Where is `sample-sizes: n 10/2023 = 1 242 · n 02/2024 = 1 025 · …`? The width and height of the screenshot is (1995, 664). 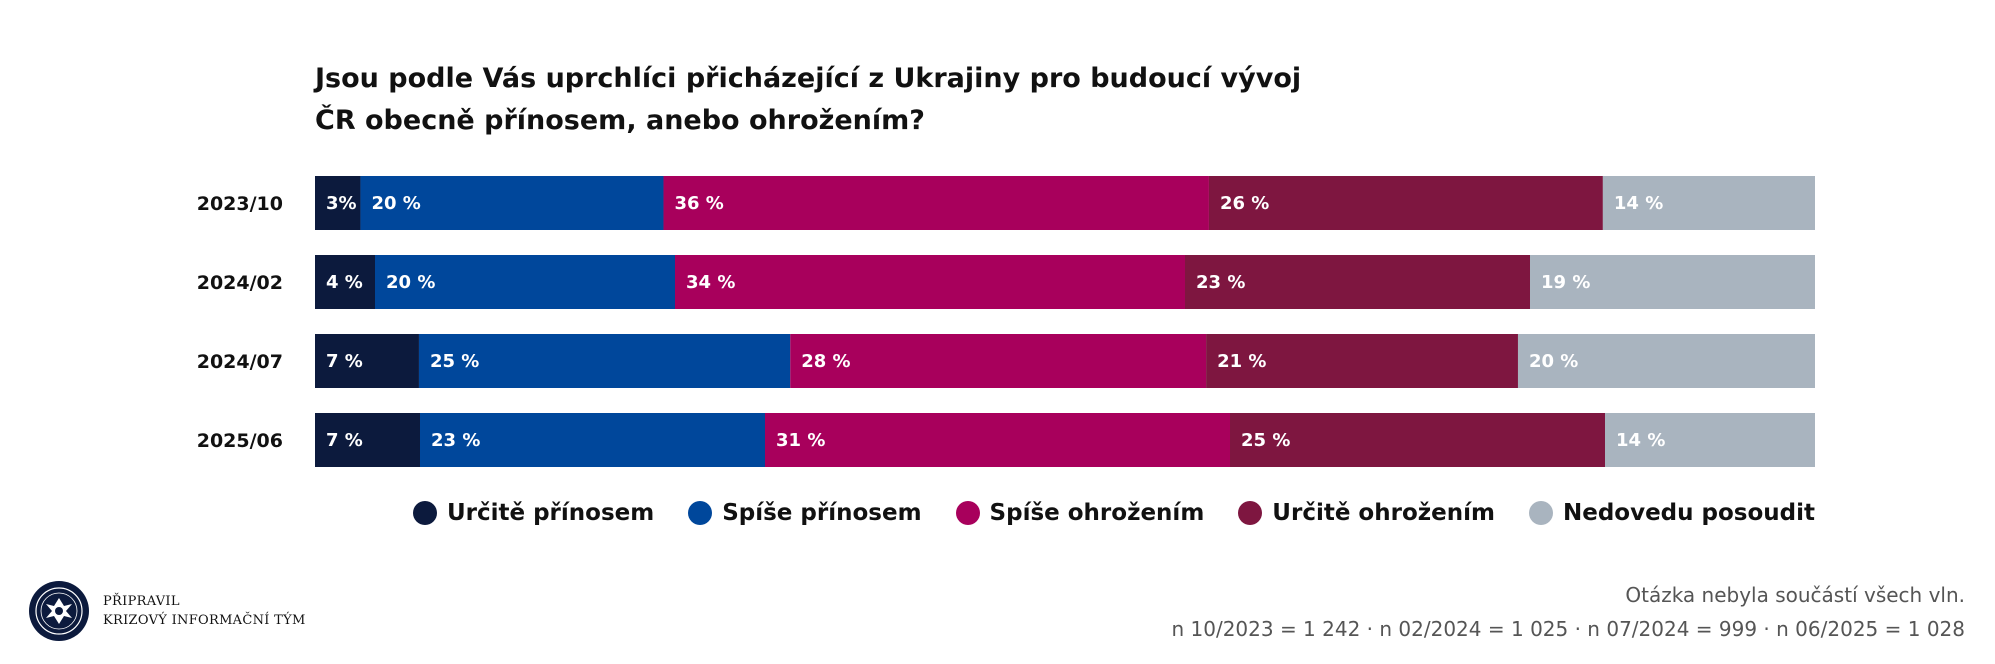 sample-sizes: n 10/2023 = 1 242 · n 02/2024 = 1 025 · … is located at coordinates (1568, 629).